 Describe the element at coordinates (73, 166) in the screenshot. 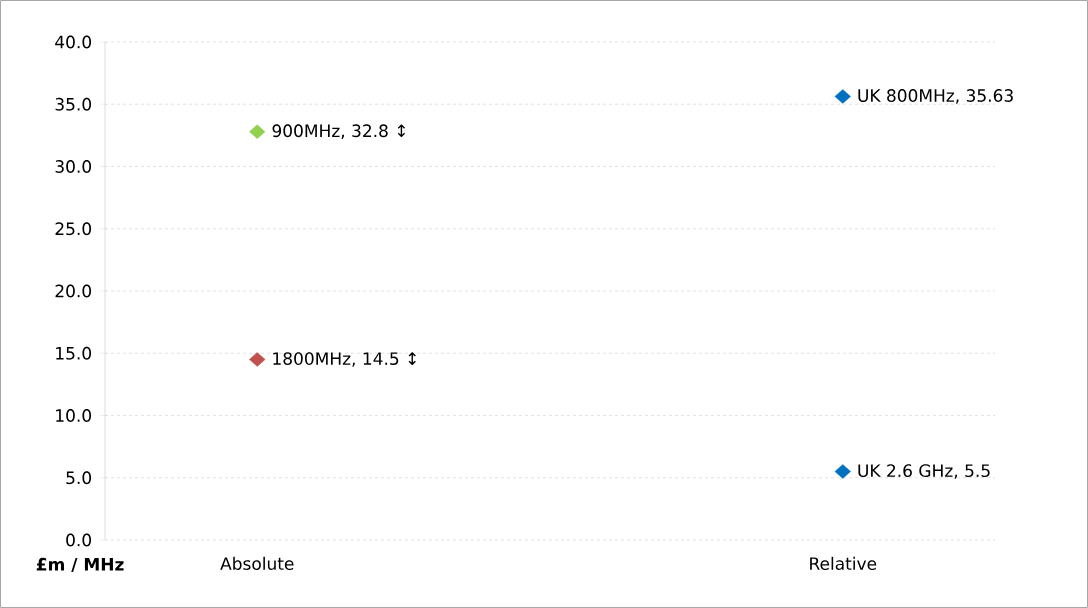

I see `y-tick-label: 30.0` at that location.